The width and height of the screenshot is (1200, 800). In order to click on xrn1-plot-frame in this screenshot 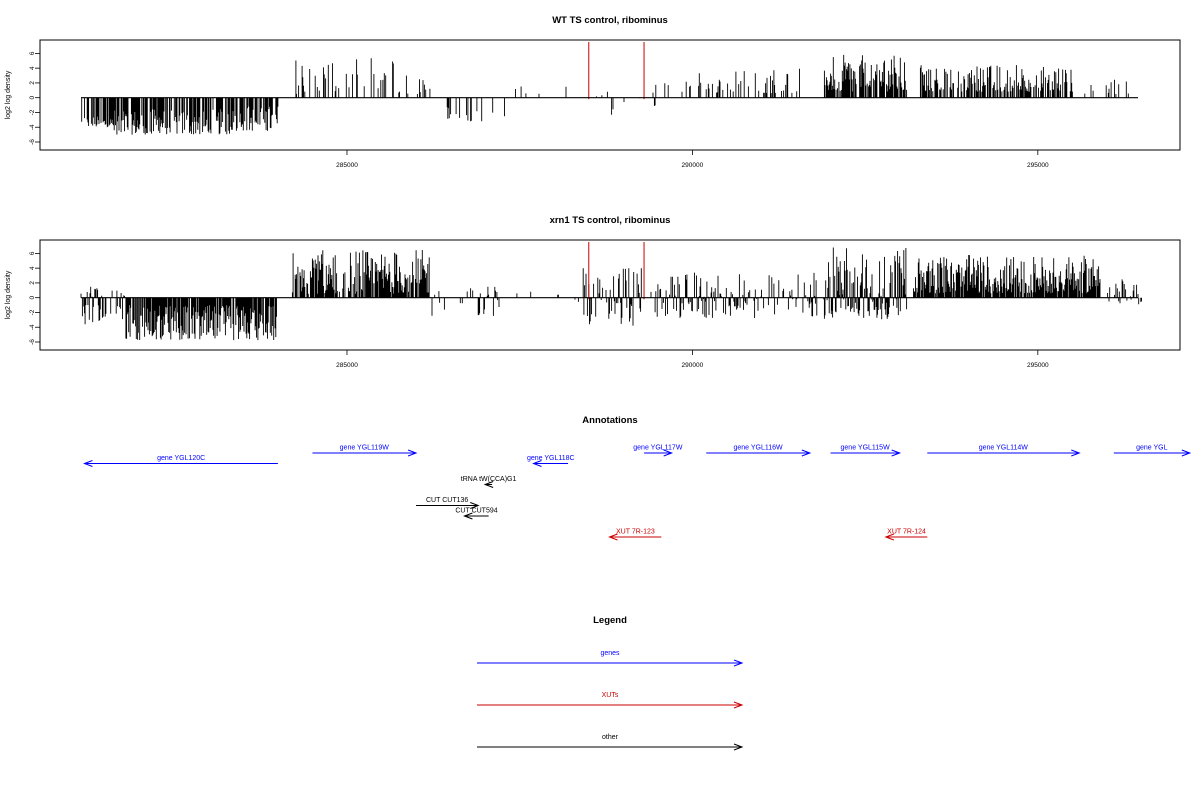, I will do `click(610, 295)`.